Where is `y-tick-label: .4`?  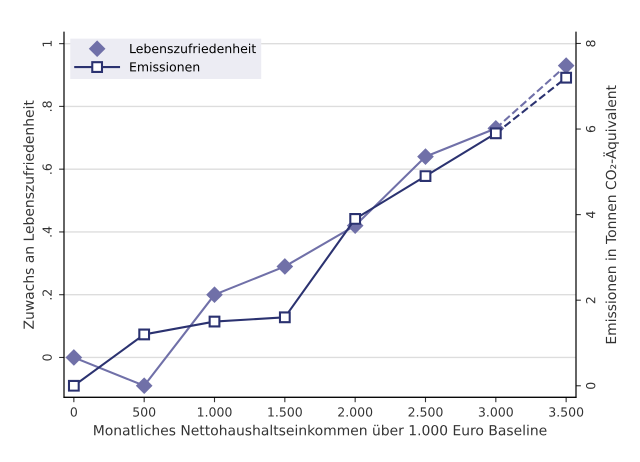 y-tick-label: .4 is located at coordinates (47, 231).